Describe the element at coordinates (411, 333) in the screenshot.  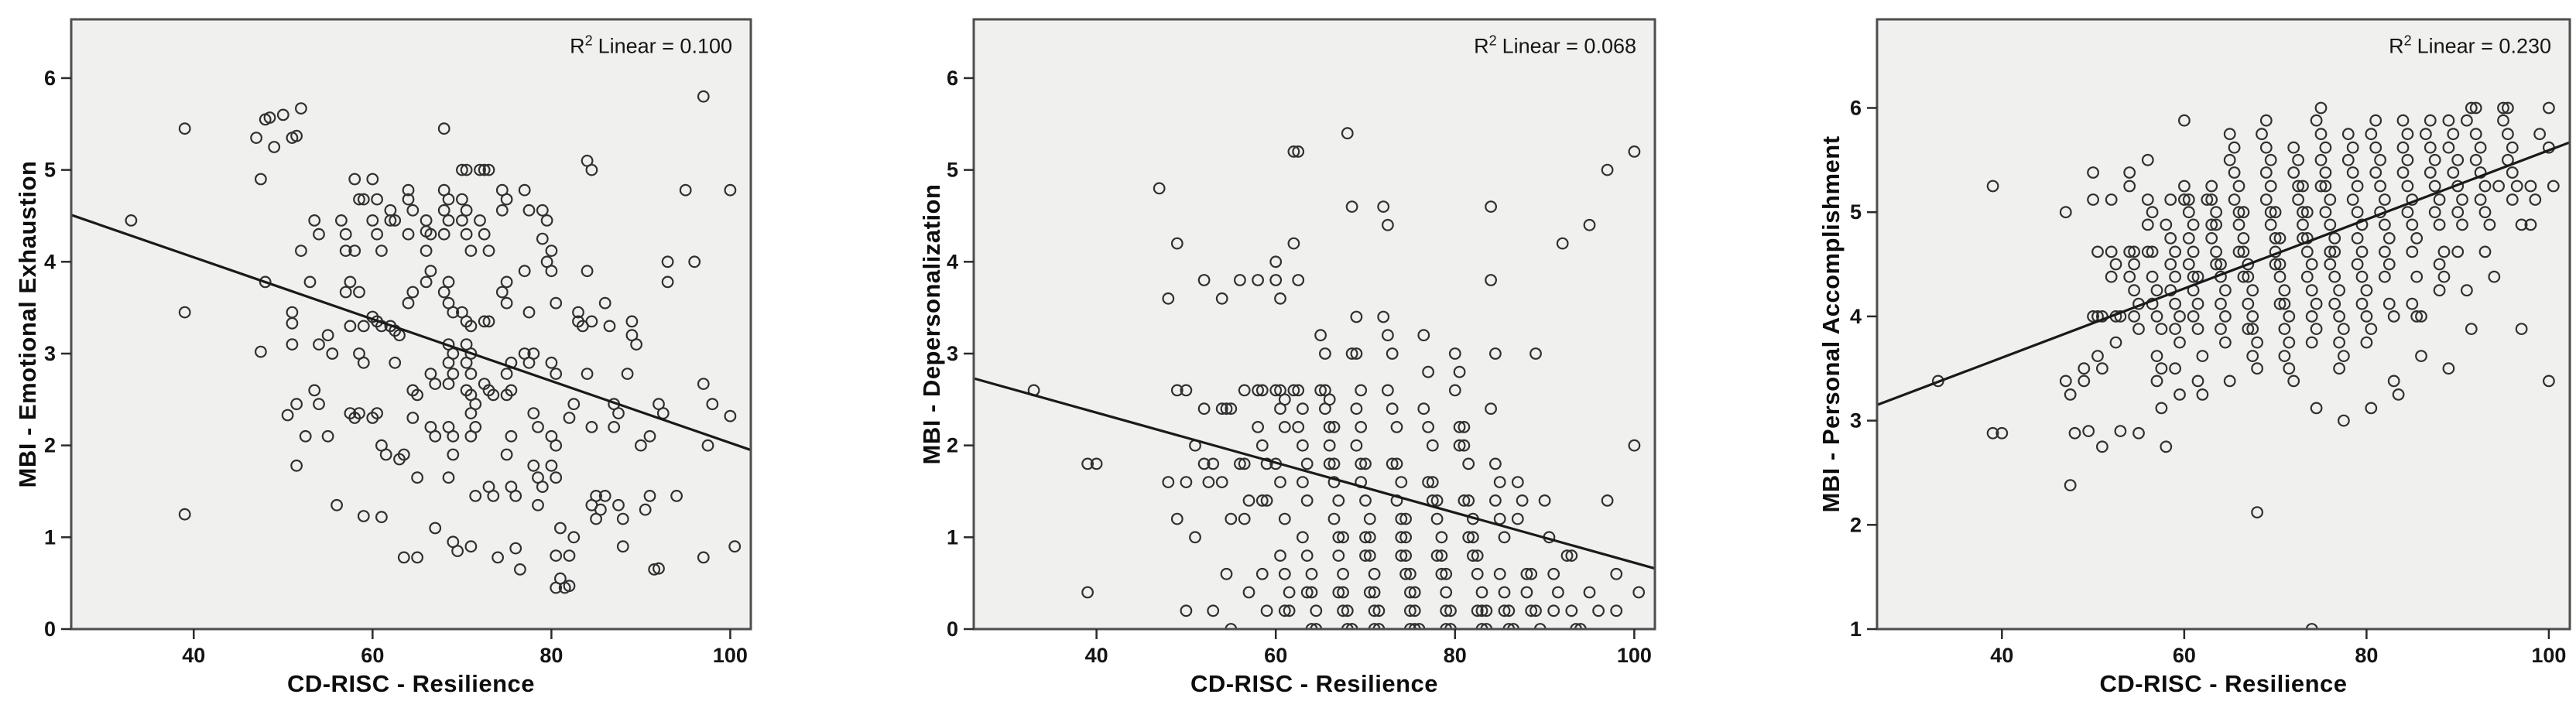
I see `fit-line-group` at that location.